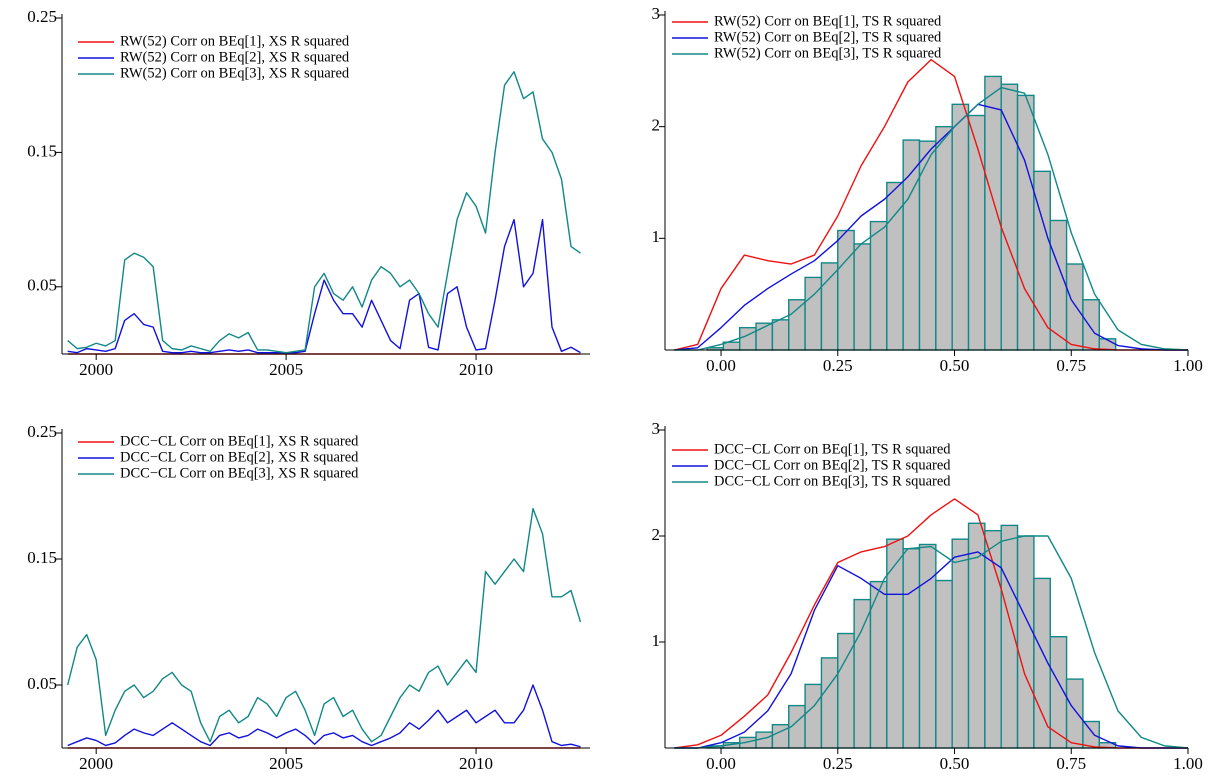 This screenshot has height=783, width=1216. I want to click on legend-label: RW(52) Corr on BEq[3], TS R squared, so click(828, 53).